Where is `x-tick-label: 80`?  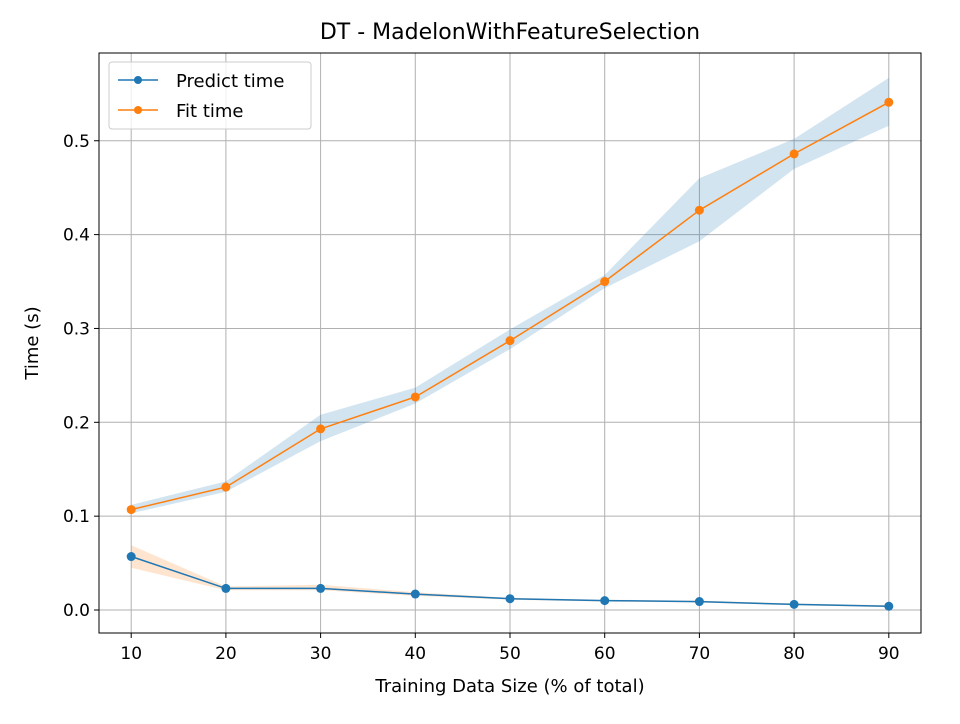 x-tick-label: 80 is located at coordinates (794, 654).